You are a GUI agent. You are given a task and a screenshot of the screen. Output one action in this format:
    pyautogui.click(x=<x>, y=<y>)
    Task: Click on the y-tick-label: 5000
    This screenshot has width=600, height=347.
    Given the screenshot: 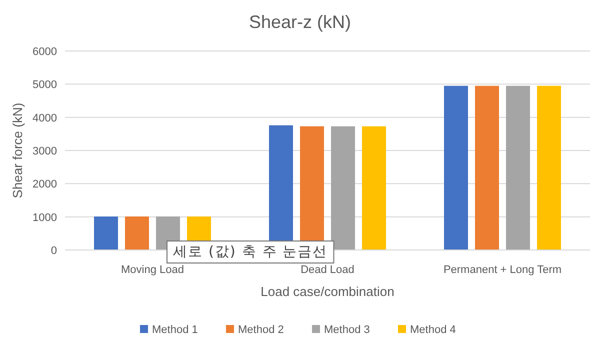 What is the action you would take?
    pyautogui.click(x=44, y=85)
    